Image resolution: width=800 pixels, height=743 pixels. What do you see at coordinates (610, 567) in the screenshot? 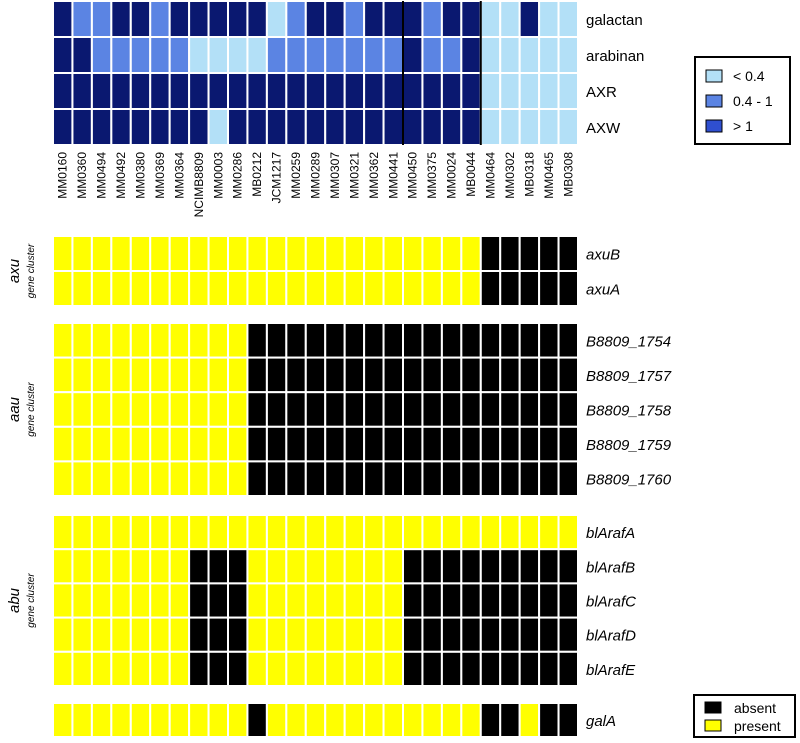
I see `gene-row-label: blArafB` at bounding box center [610, 567].